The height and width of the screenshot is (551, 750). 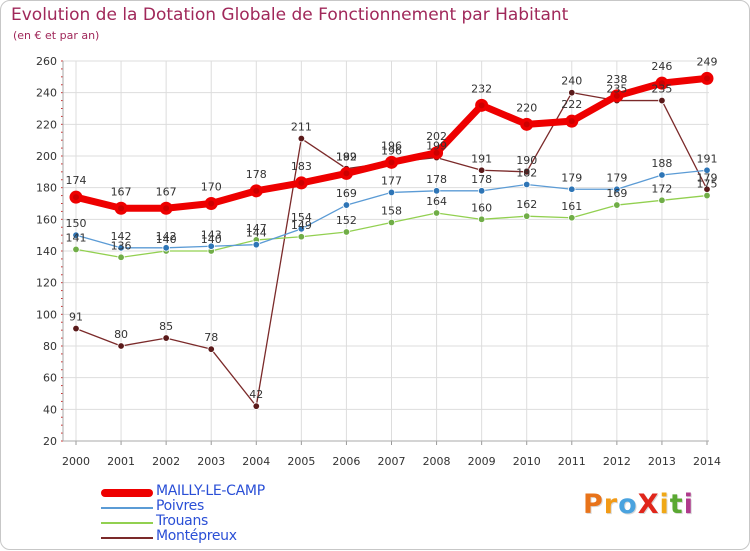 What do you see at coordinates (572, 461) in the screenshot?
I see `x-tick-label: 2011` at bounding box center [572, 461].